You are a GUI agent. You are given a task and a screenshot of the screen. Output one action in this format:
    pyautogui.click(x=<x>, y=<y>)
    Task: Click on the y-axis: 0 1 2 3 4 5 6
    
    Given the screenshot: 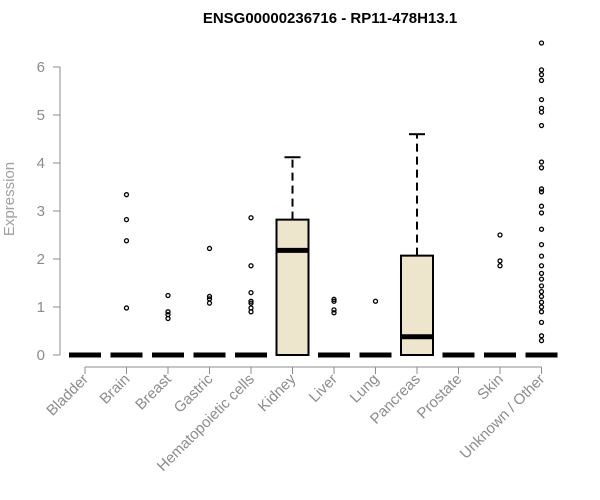 What is the action you would take?
    pyautogui.click(x=49, y=211)
    